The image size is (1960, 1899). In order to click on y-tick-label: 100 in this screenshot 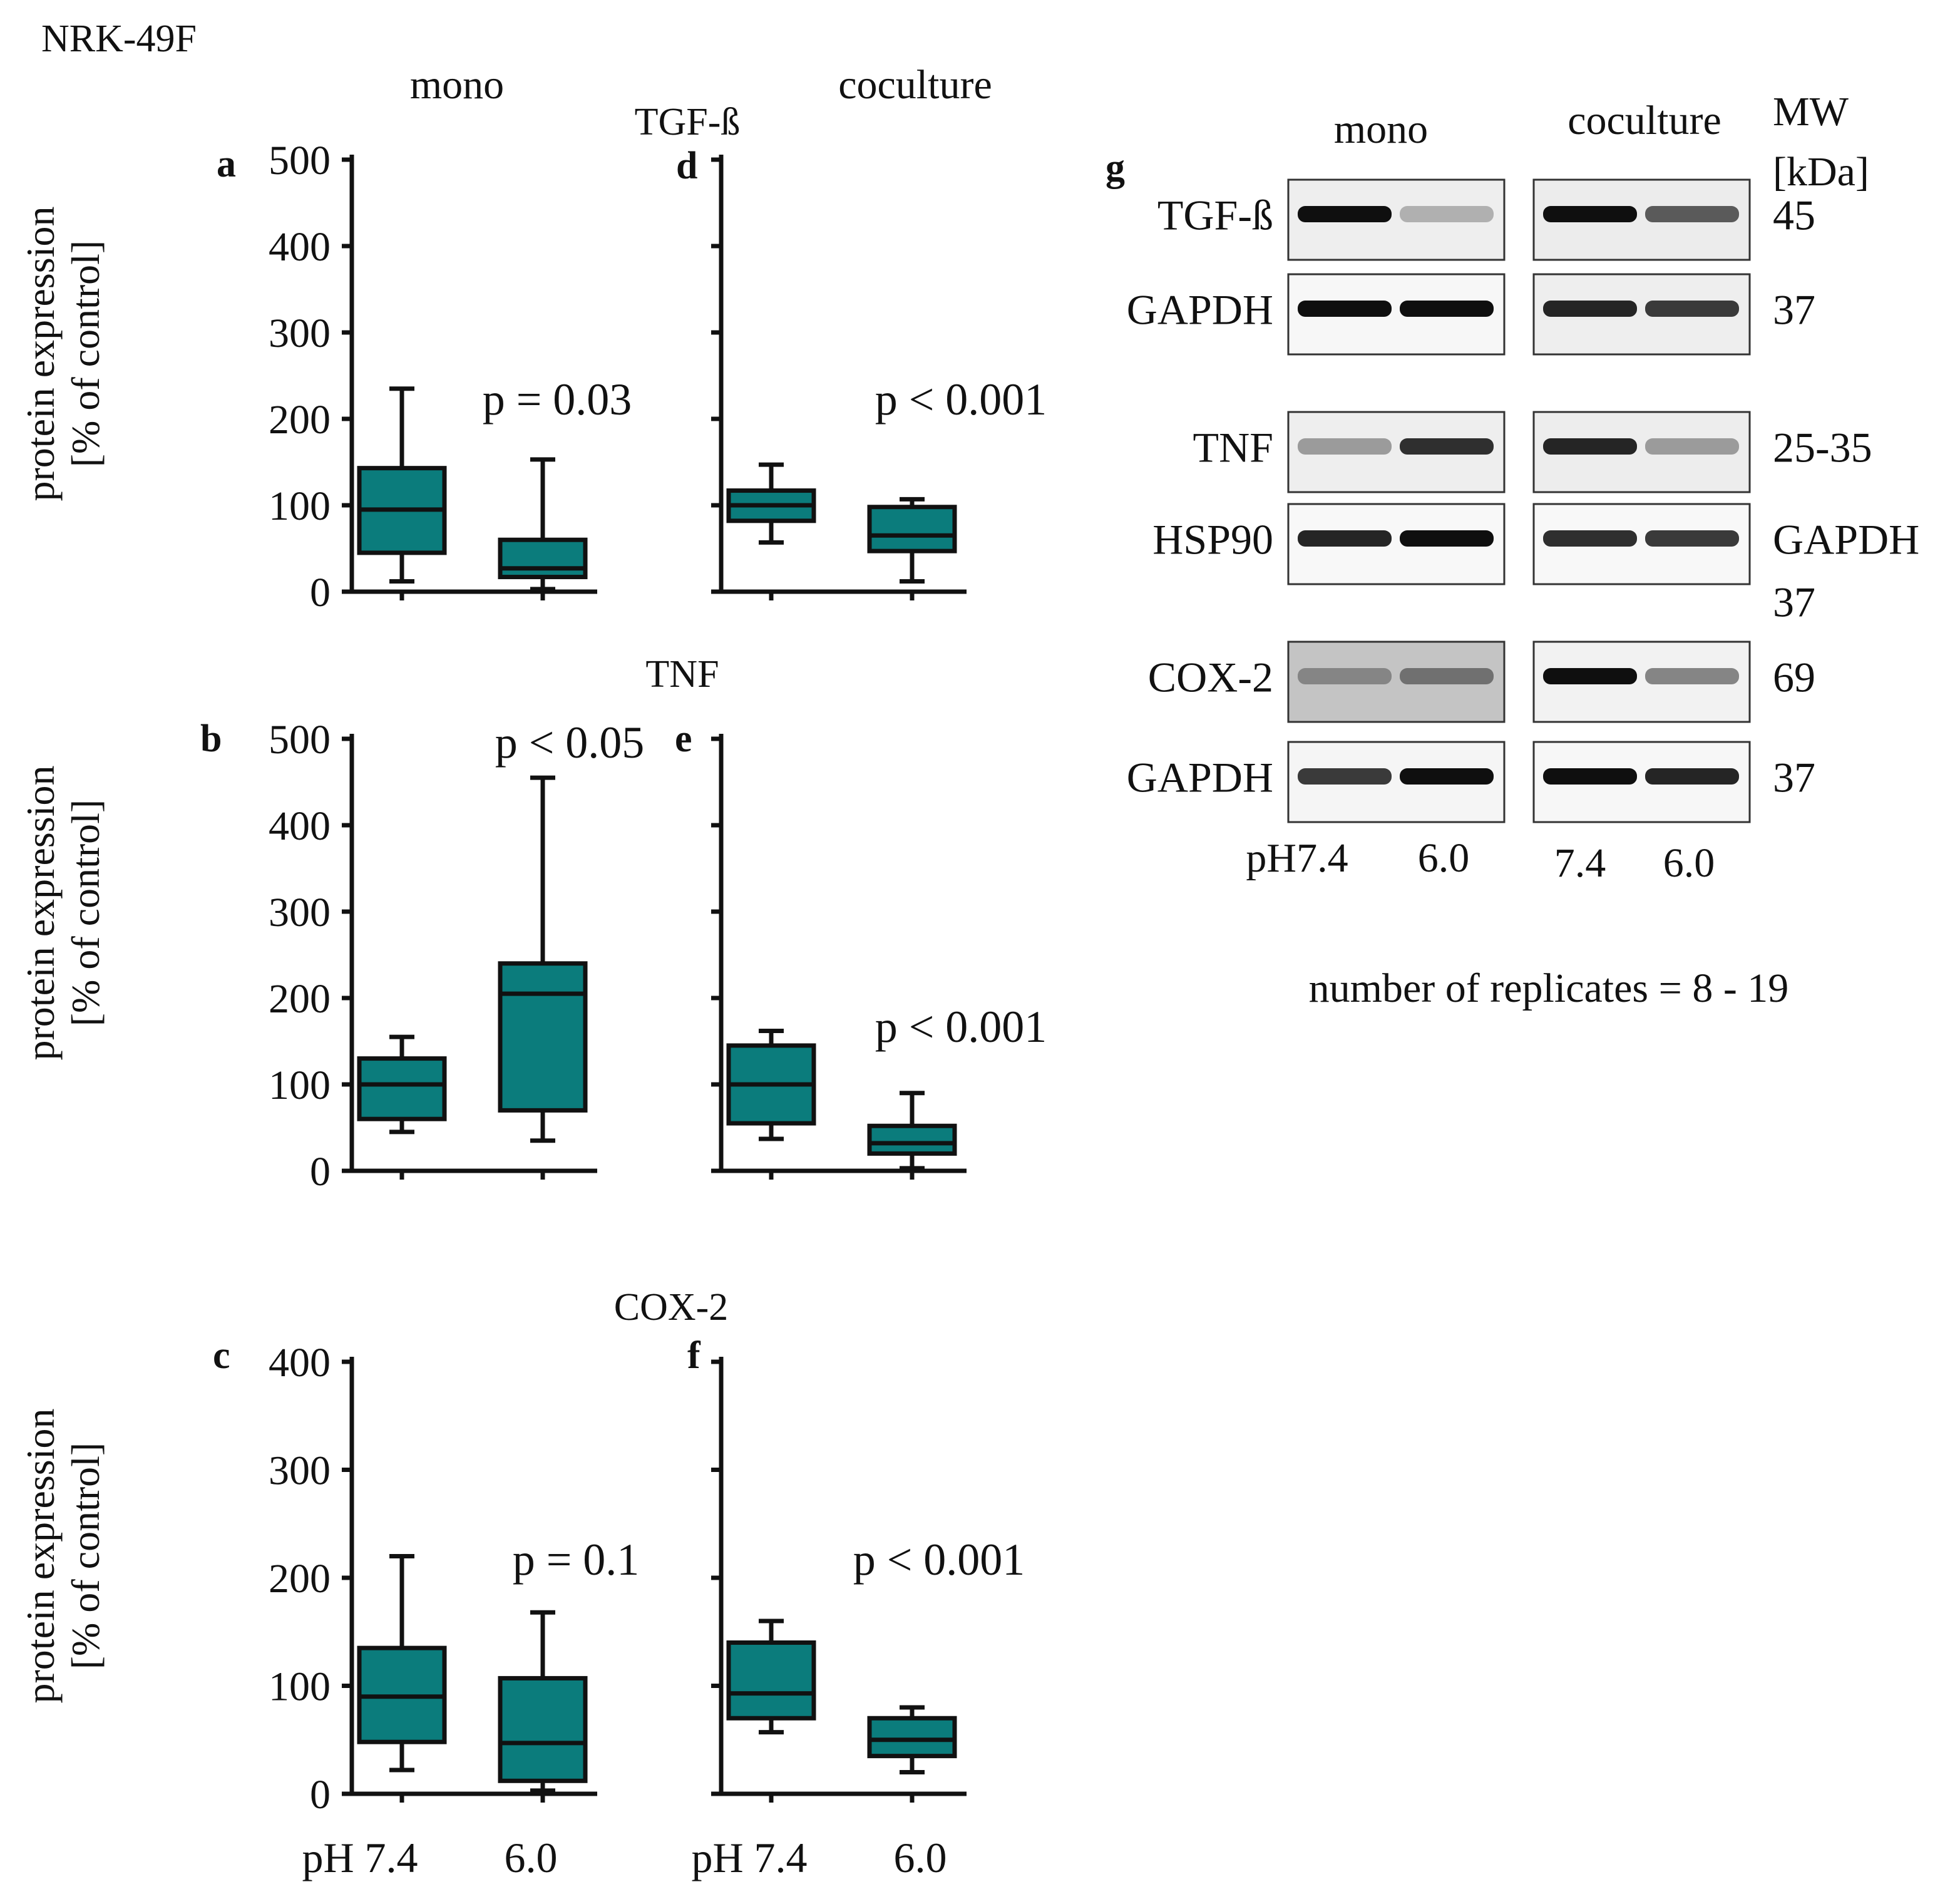, I will do `click(300, 1085)`.